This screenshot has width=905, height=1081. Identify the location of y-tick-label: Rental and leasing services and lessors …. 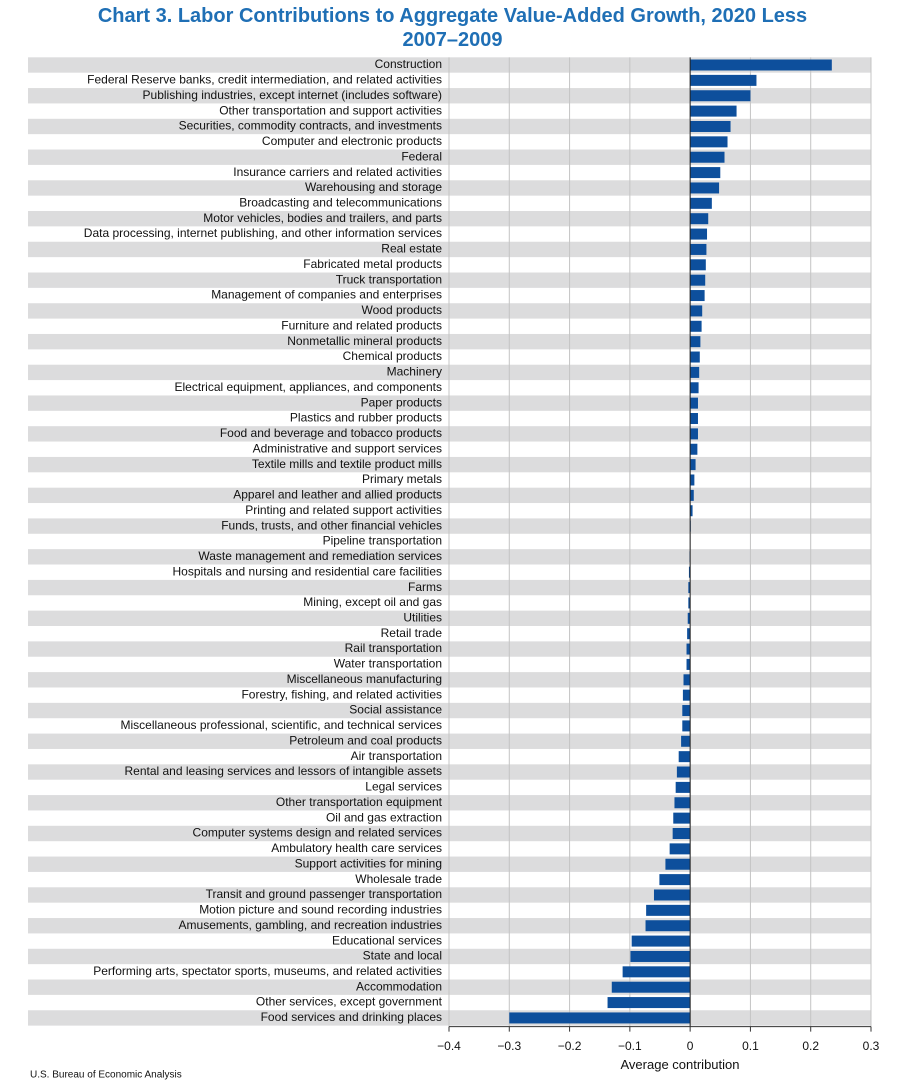
(283, 771).